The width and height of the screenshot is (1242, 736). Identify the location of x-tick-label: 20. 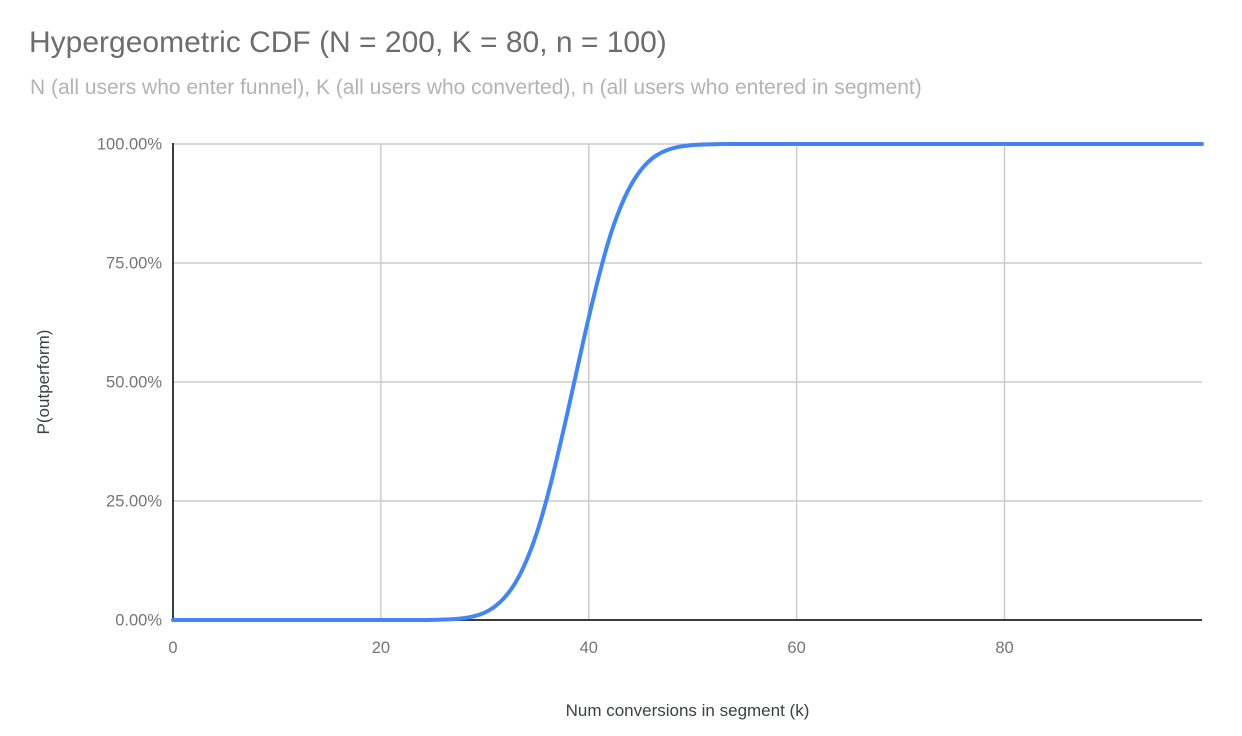
(381, 648).